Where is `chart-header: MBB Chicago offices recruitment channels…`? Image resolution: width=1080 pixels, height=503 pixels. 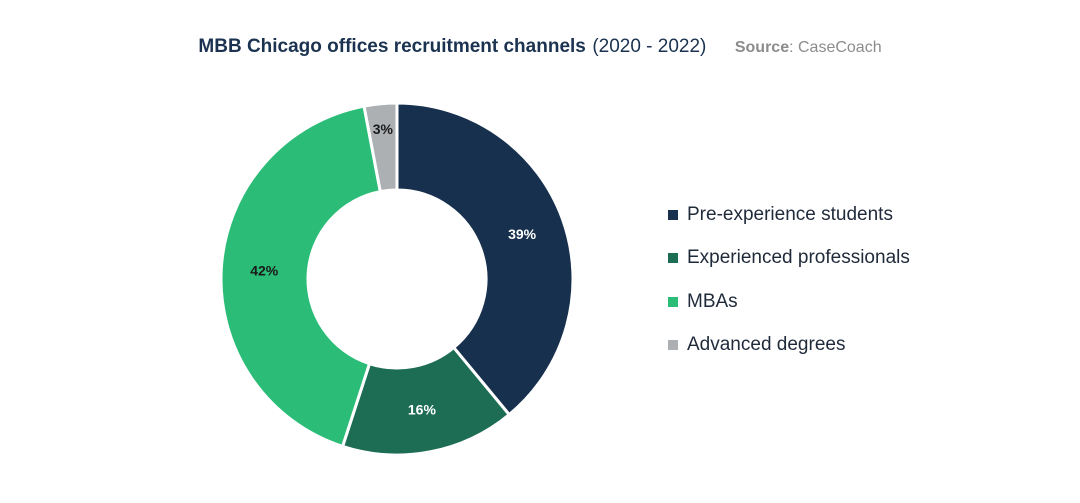 chart-header: MBB Chicago offices recruitment channels… is located at coordinates (540, 47).